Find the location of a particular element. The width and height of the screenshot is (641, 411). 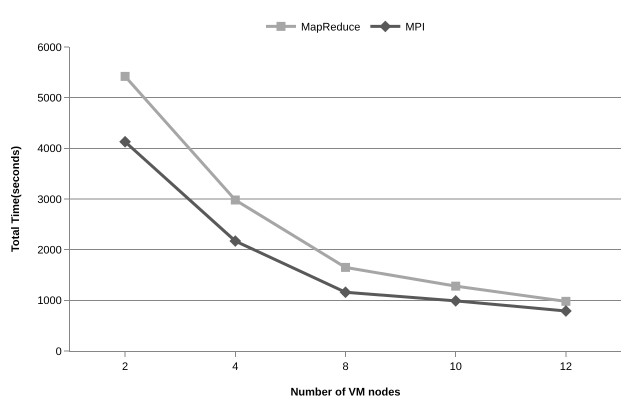

legend-label: MPI is located at coordinates (415, 28).